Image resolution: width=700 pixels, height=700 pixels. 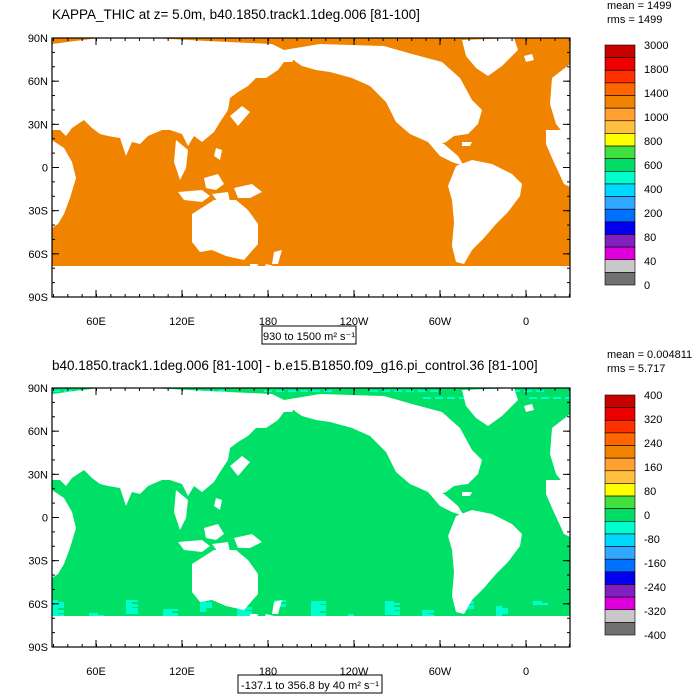 I want to click on colorbar-label: 600, so click(x=653, y=166).